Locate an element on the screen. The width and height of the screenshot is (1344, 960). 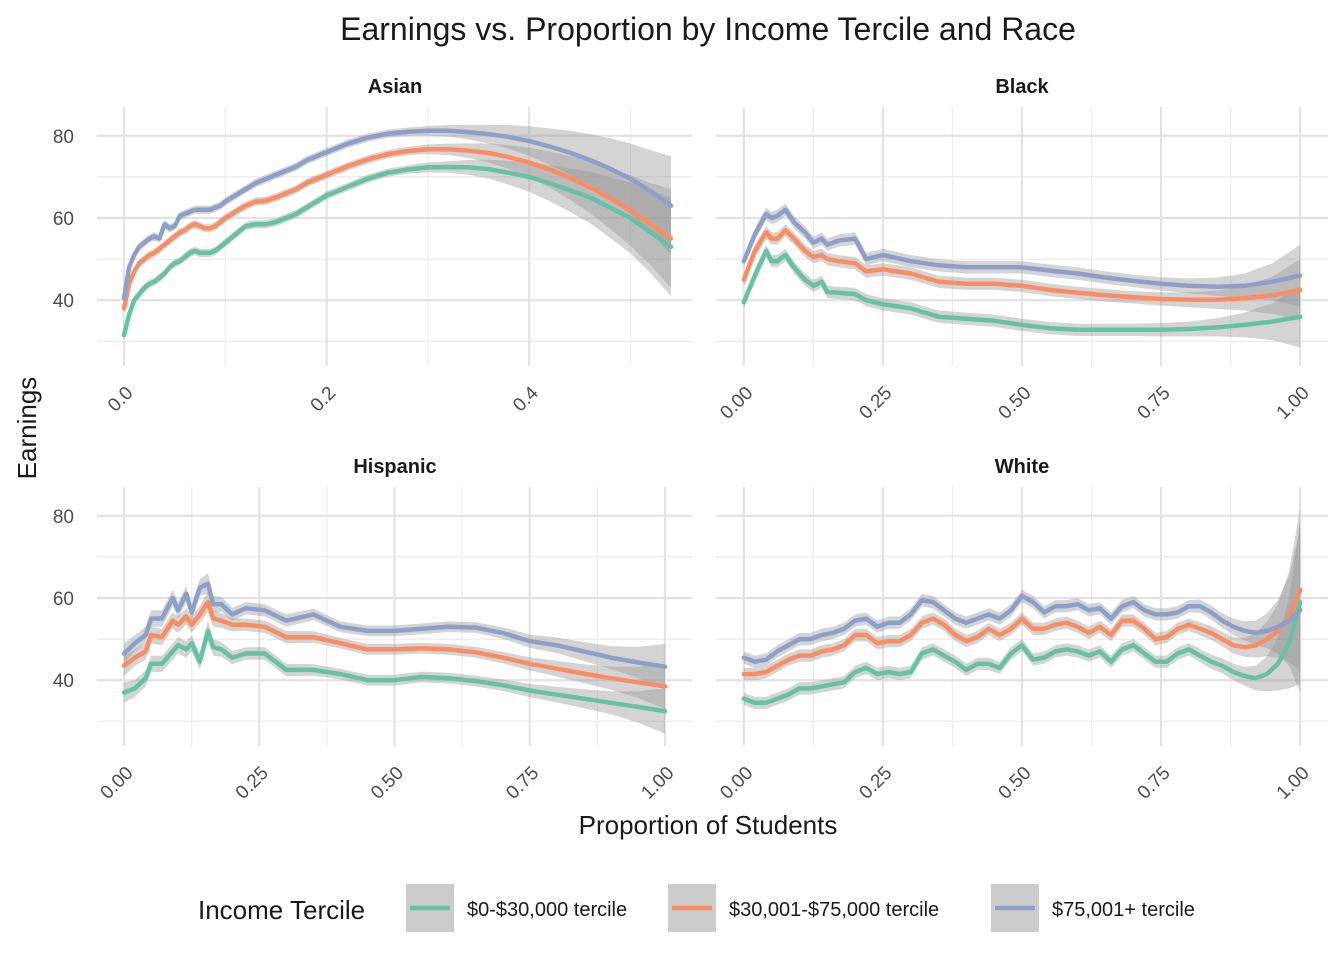
y-axis-title: Earnings is located at coordinates (27, 428).